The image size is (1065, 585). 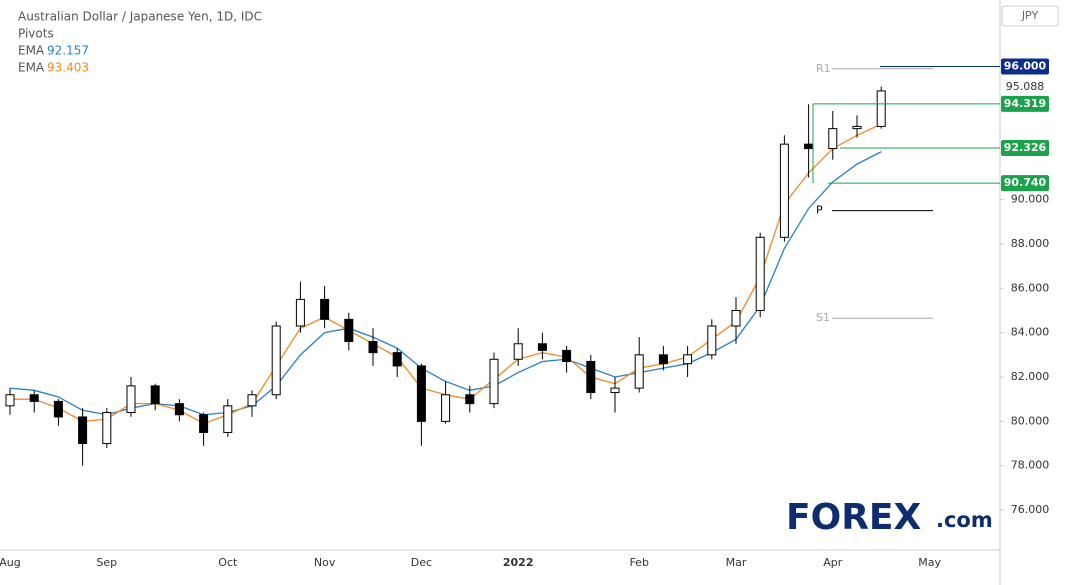 I want to click on level-label: 90.740, so click(x=1025, y=182).